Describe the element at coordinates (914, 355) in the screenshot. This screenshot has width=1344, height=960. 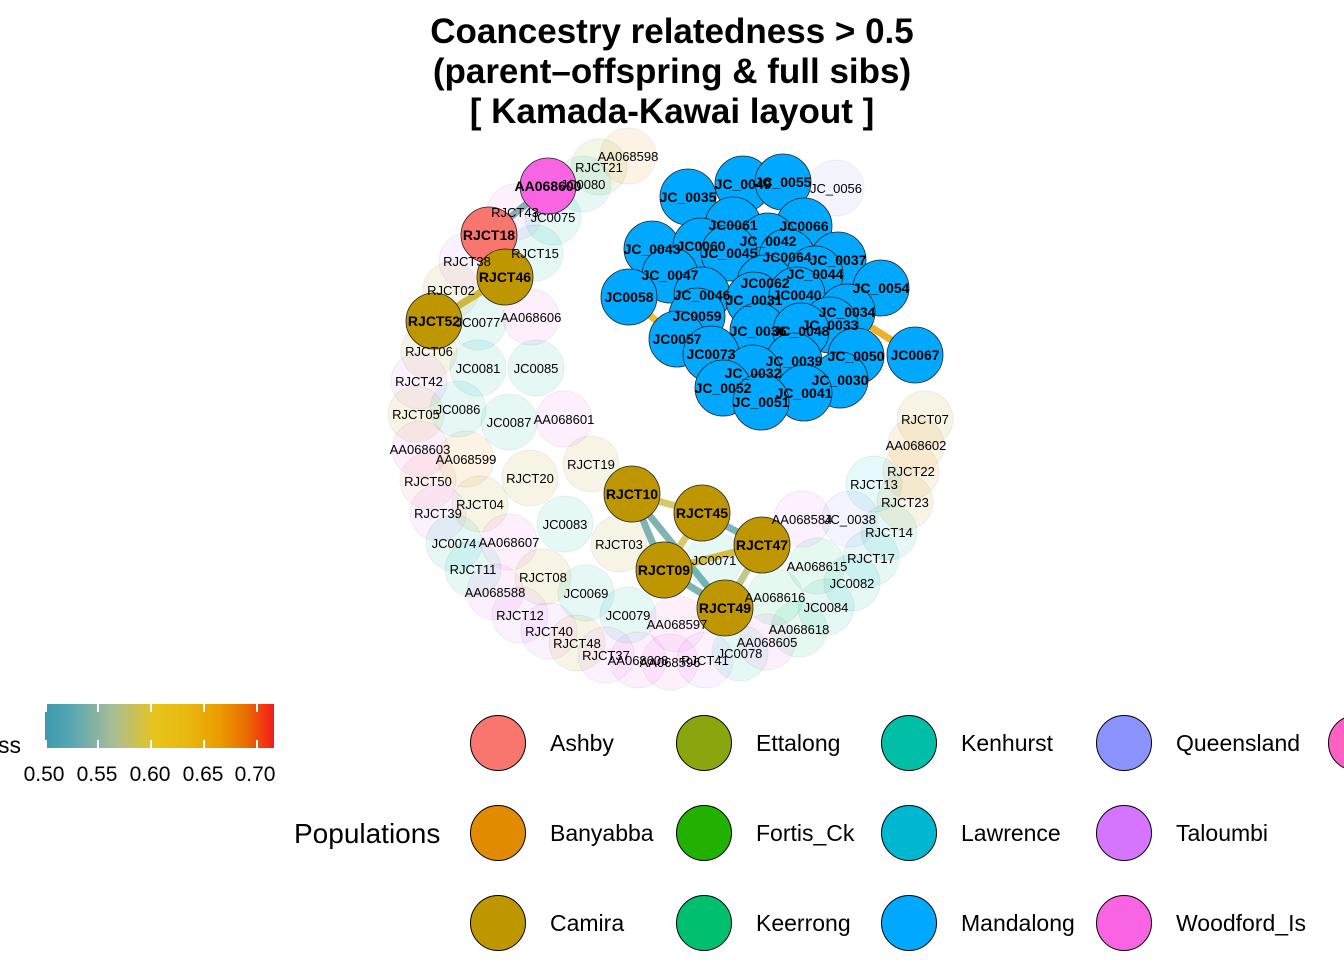
I see `node-label-JC0067: JC0067` at that location.